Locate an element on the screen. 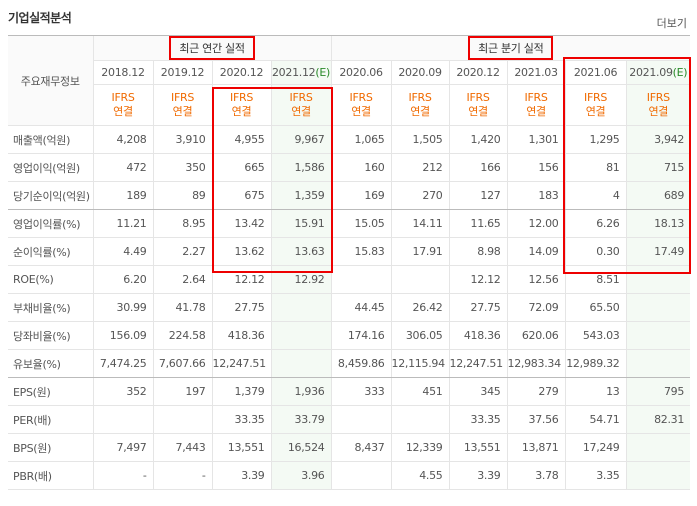  cell: 4.49 is located at coordinates (122, 251).